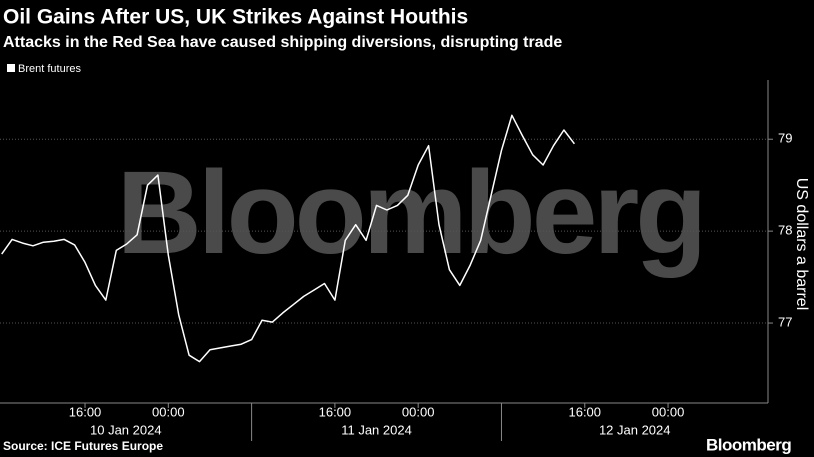 This screenshot has height=457, width=814. Describe the element at coordinates (83, 446) in the screenshot. I see `source: Source: ICE Futures Europe` at that location.